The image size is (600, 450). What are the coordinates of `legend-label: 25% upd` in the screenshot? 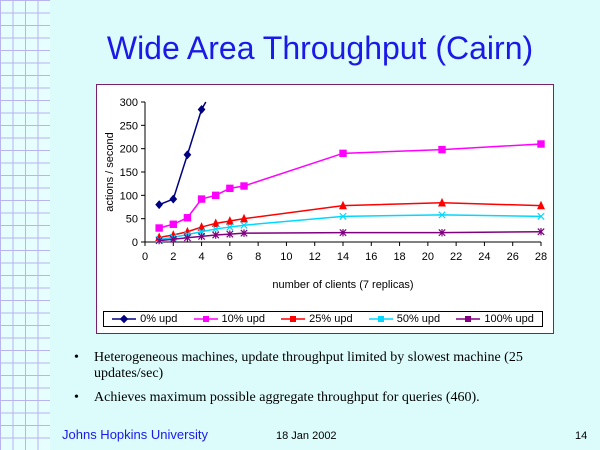 It's located at (331, 319).